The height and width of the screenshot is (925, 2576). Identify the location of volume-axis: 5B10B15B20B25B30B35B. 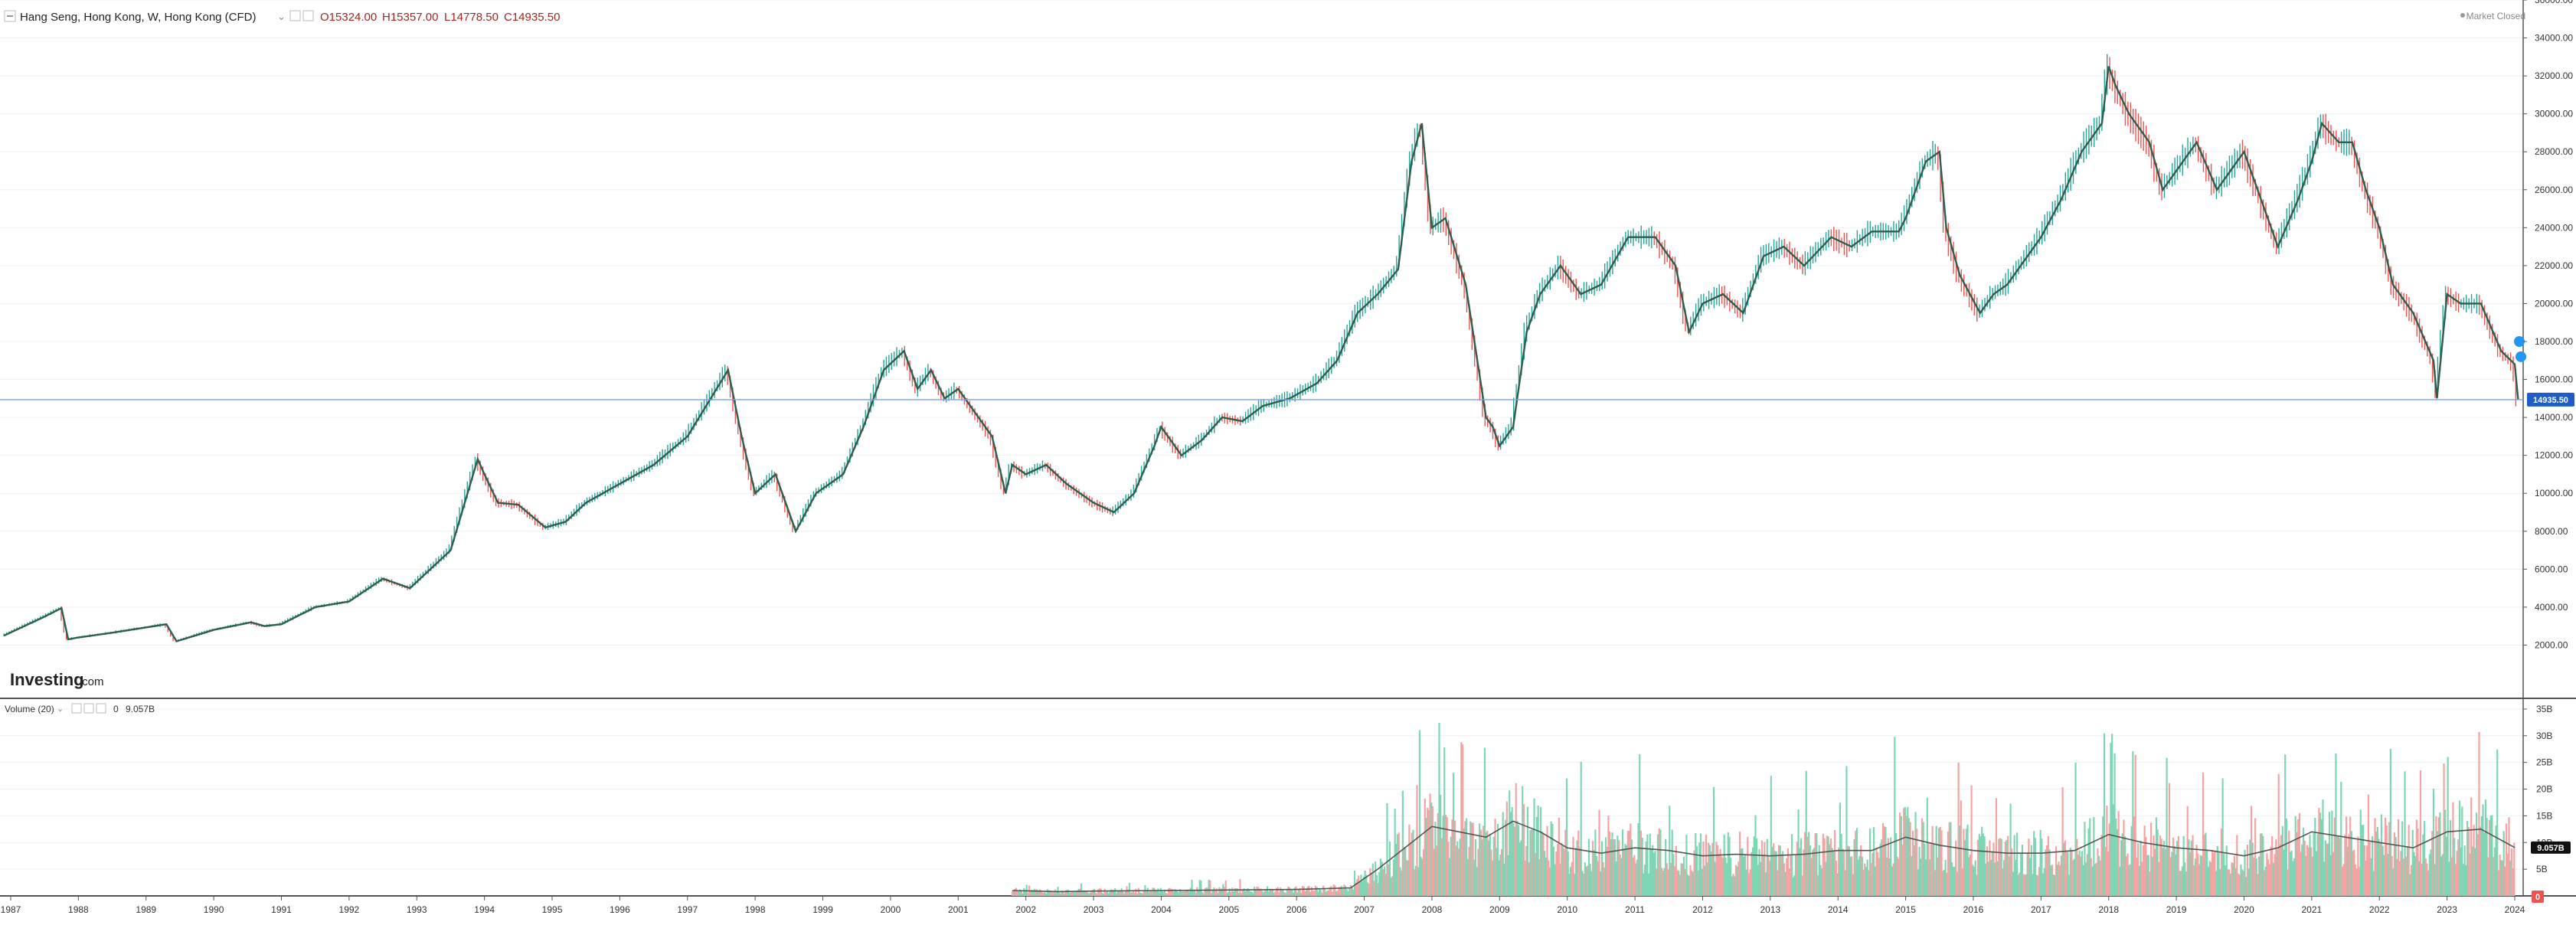
(2537, 789).